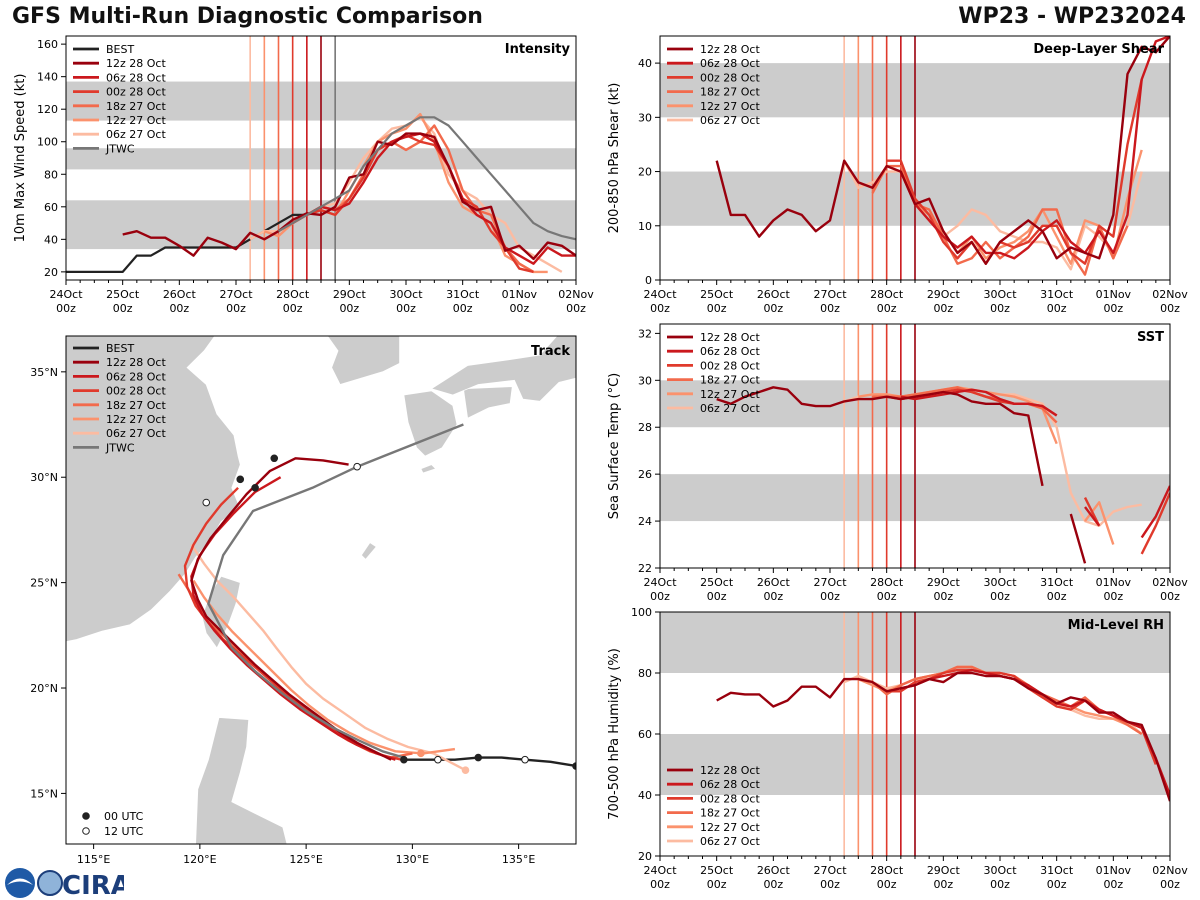  Describe the element at coordinates (321, 193) in the screenshot. I see `intensity-series-group` at that location.